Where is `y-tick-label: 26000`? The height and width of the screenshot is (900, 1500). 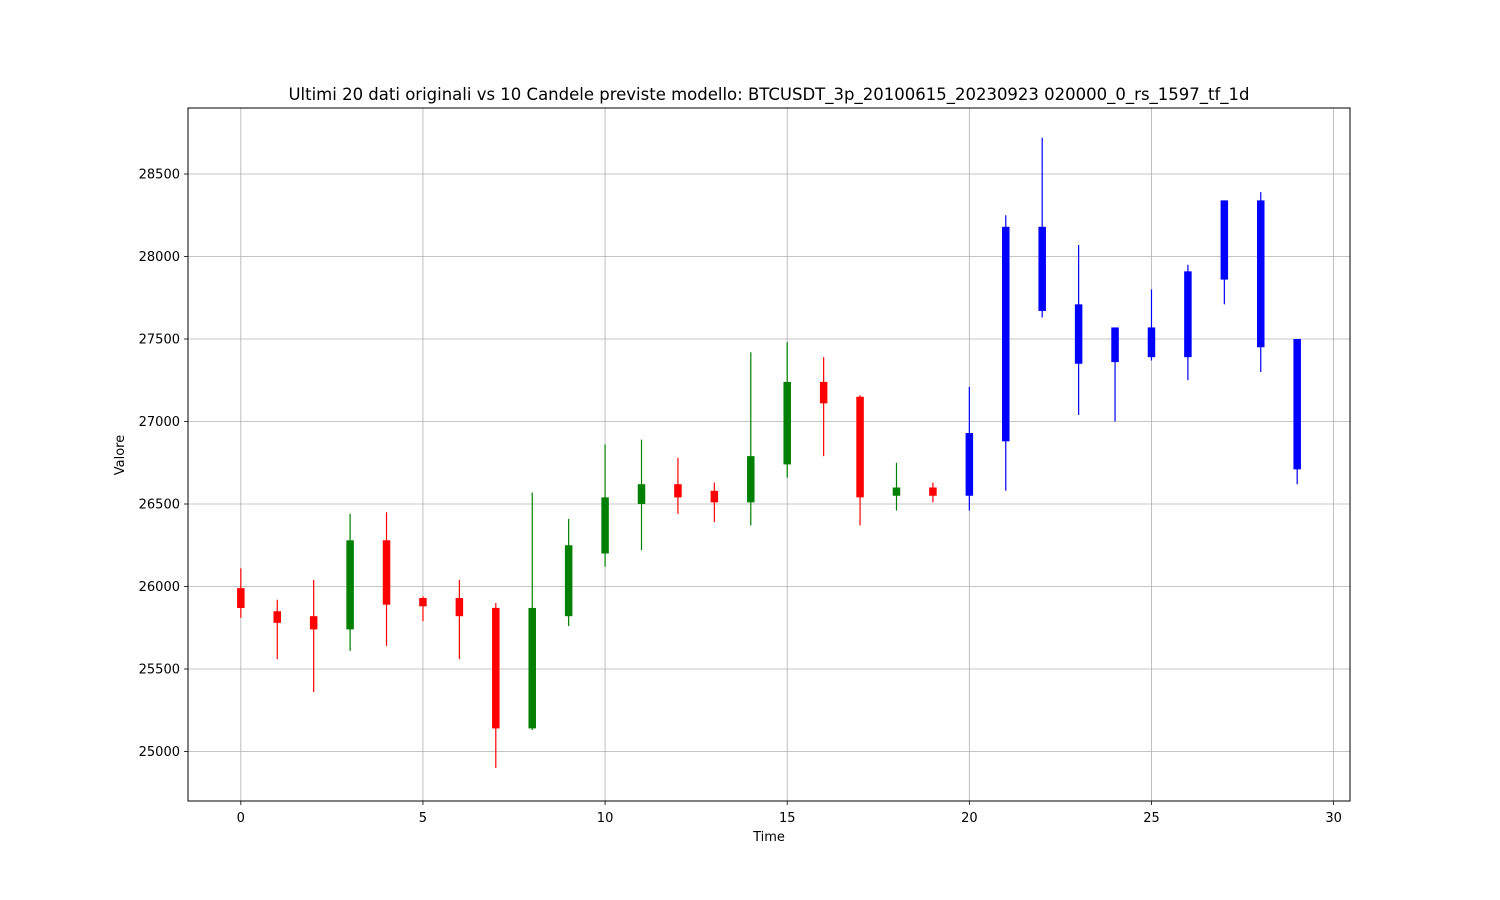
y-tick-label: 26000 is located at coordinates (159, 587).